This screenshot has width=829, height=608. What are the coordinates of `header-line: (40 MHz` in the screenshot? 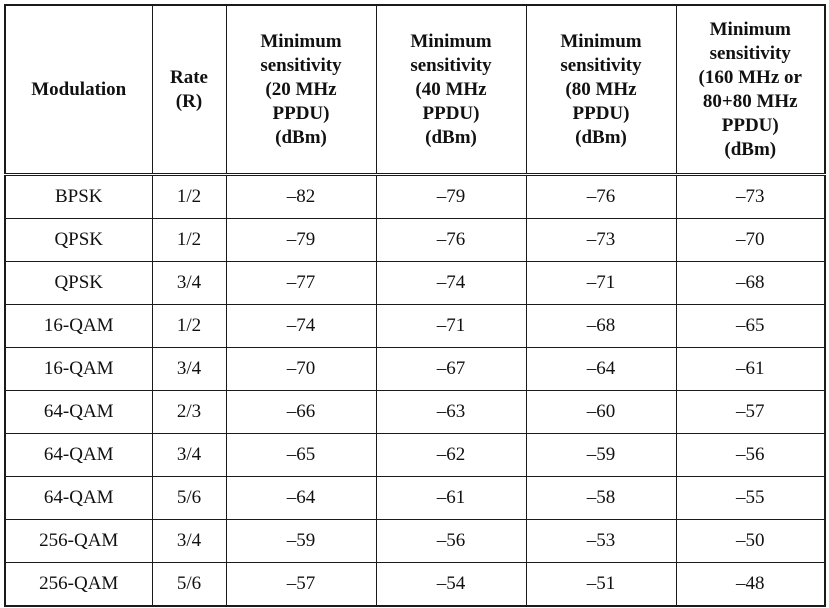 It's located at (451, 89).